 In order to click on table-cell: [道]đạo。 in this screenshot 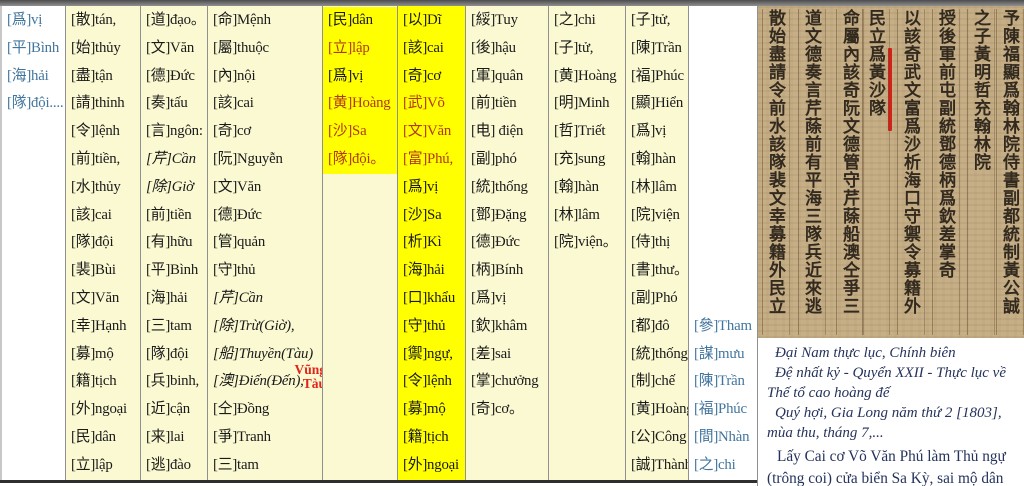, I will do `click(176, 20)`.